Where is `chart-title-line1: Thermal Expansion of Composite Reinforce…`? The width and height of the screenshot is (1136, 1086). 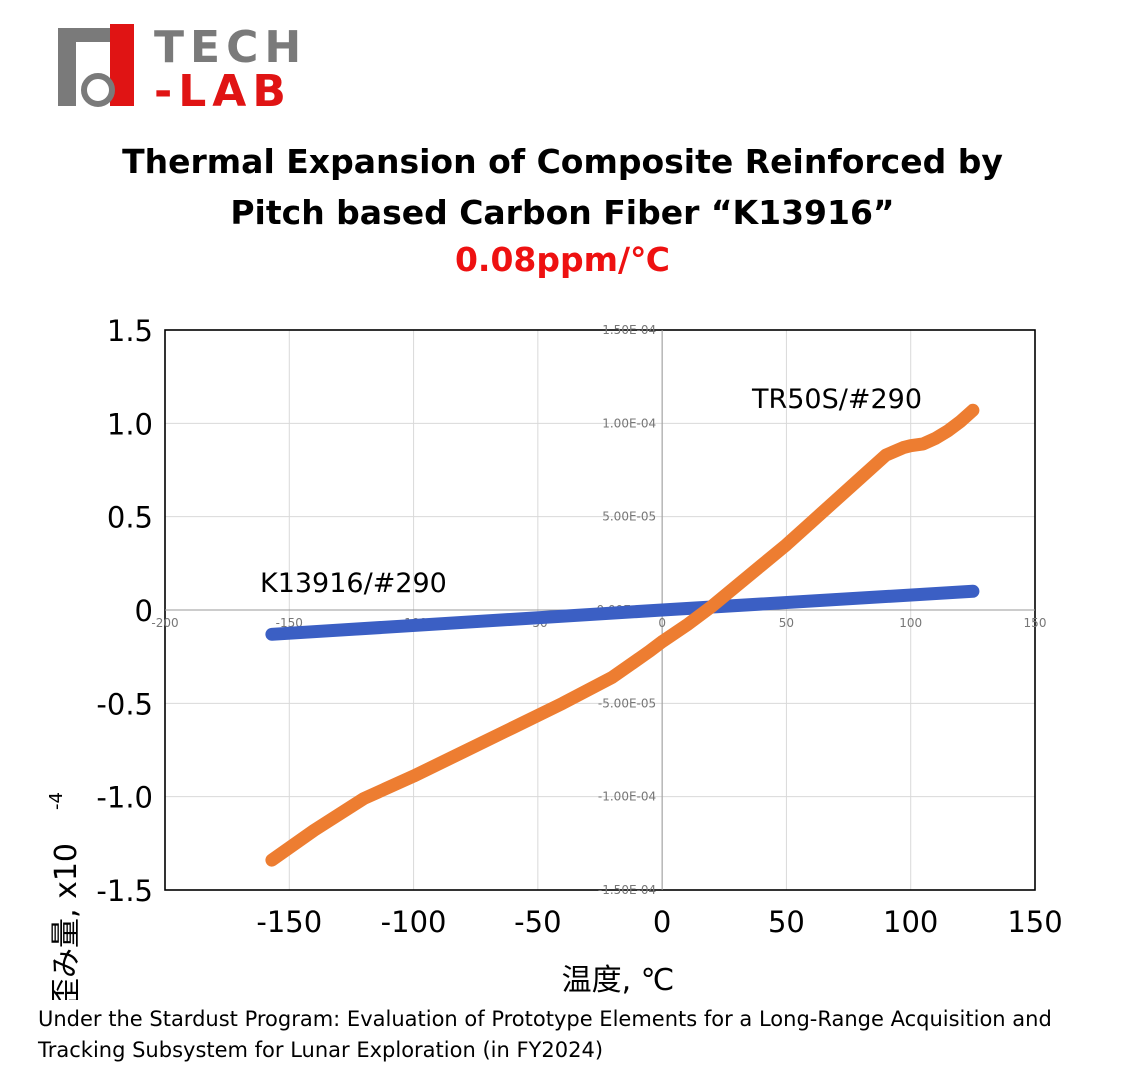
chart-title-line1: Thermal Expansion of Composite Reinforce… is located at coordinates (562, 161).